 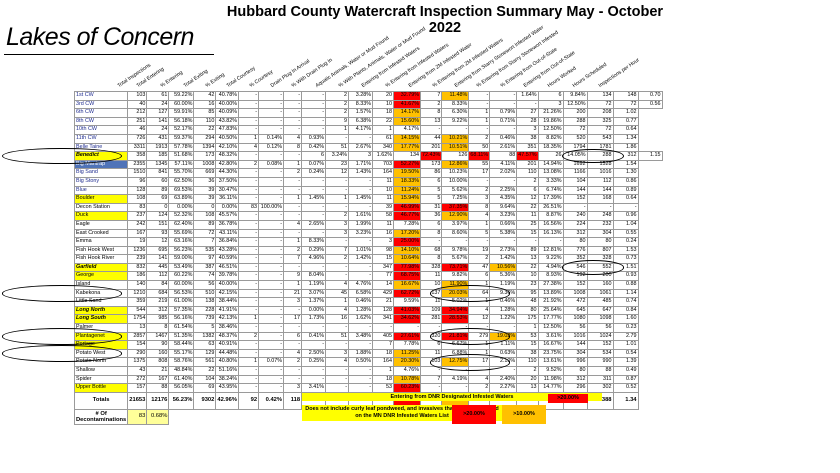 I want to click on table-cell: 47, so click(x=479, y=267).